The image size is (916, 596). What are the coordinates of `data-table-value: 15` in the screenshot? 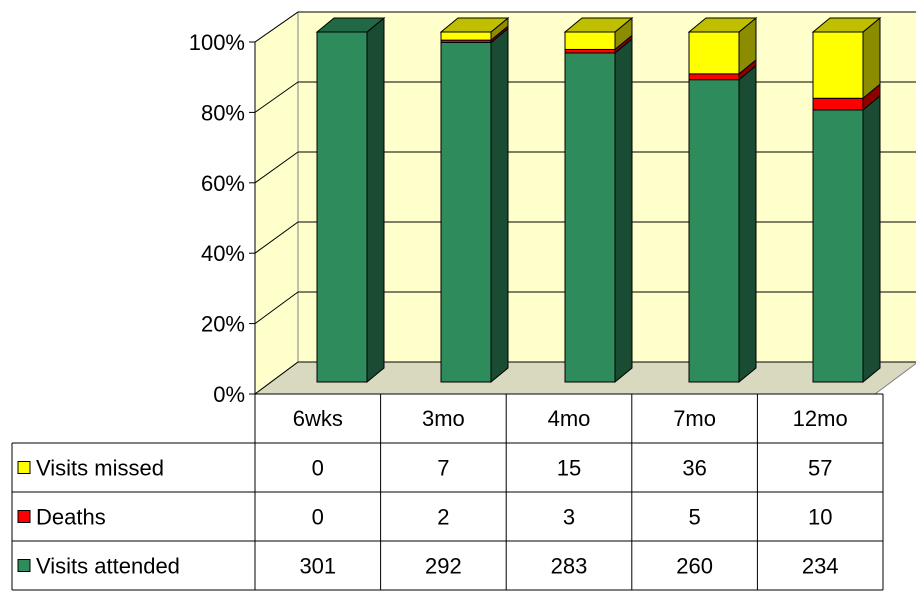 It's located at (569, 468).